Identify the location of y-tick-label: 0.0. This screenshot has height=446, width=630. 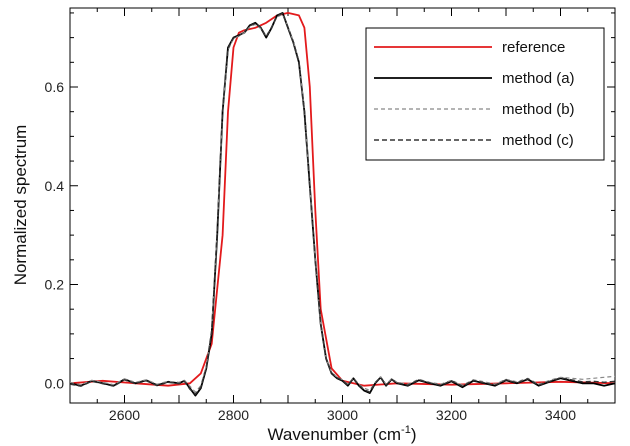
(55, 383).